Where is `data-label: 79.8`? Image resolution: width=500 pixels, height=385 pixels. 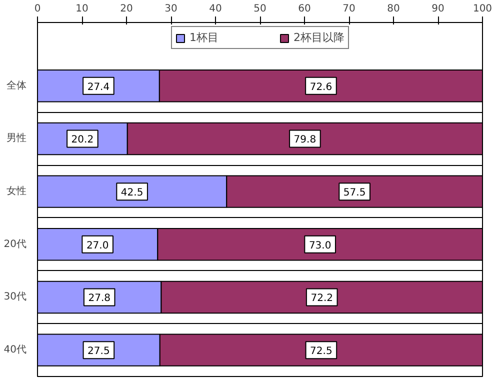
data-label: 79.8 is located at coordinates (305, 140).